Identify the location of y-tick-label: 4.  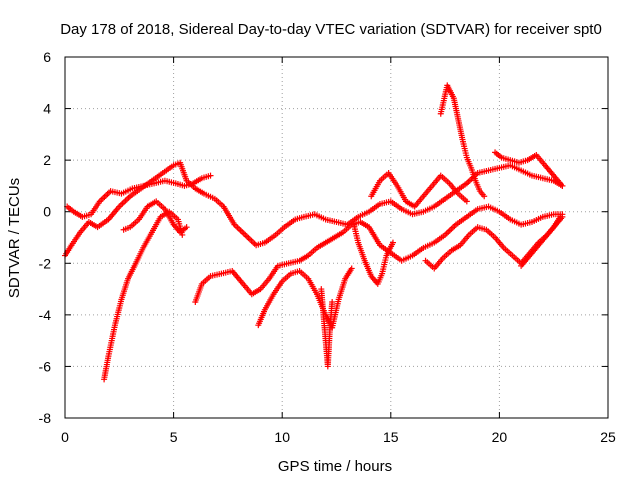
(47, 109).